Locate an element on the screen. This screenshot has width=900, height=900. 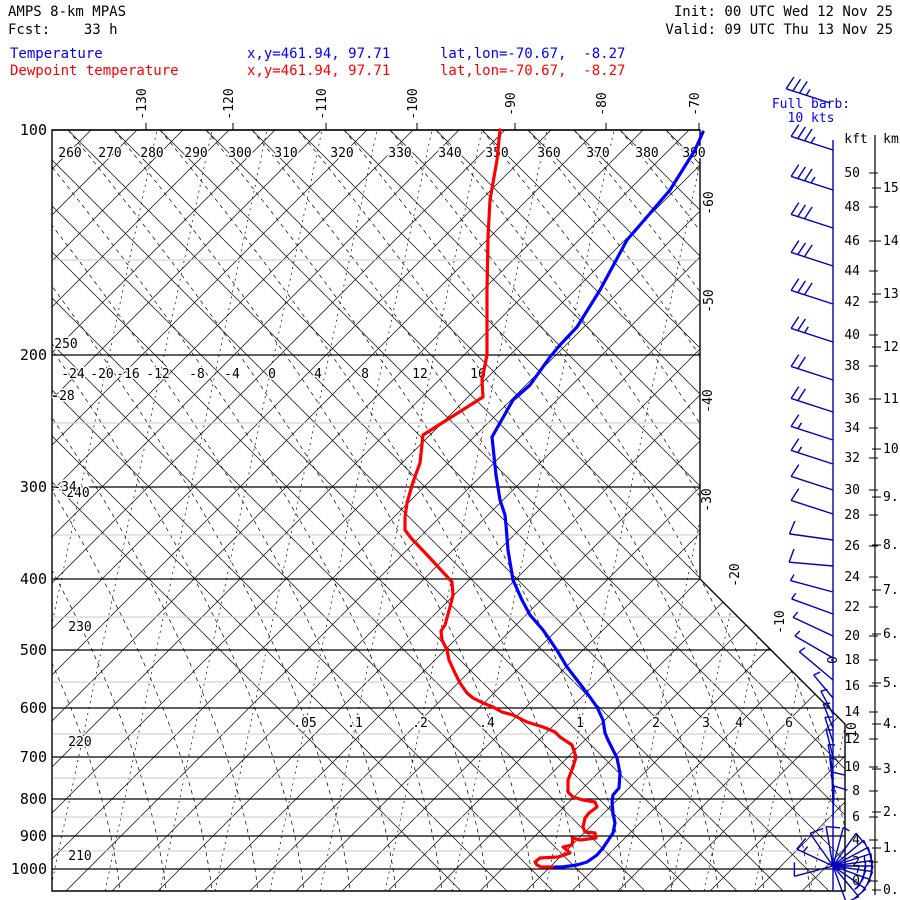
isotherm-right-label: -20 is located at coordinates (735, 574).